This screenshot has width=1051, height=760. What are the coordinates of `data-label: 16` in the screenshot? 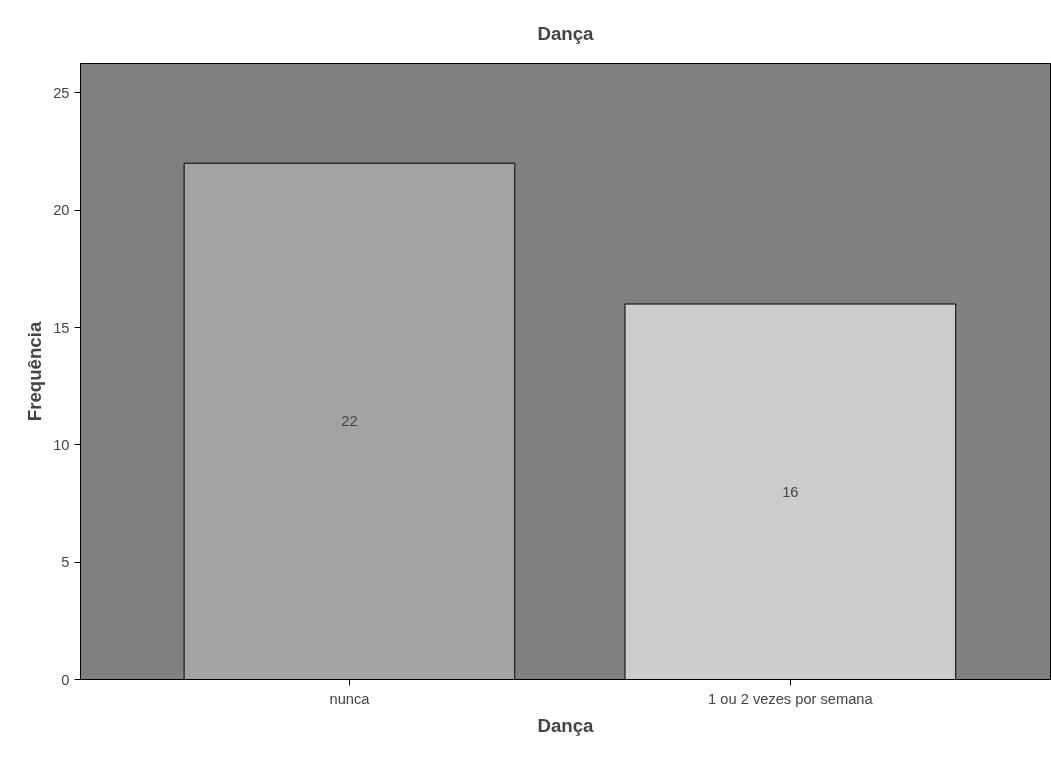 It's located at (790, 491).